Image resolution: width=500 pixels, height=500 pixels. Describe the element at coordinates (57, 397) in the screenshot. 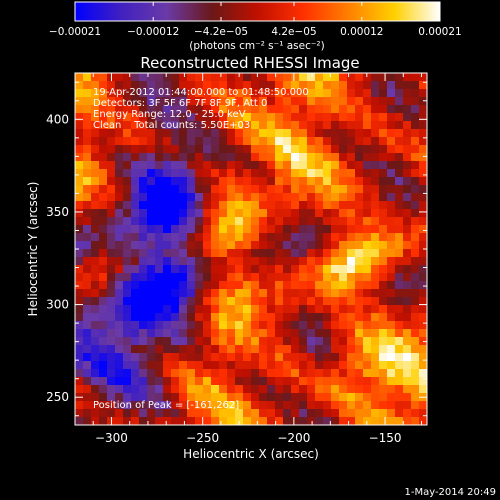

I see `y-tick-label: 250` at that location.